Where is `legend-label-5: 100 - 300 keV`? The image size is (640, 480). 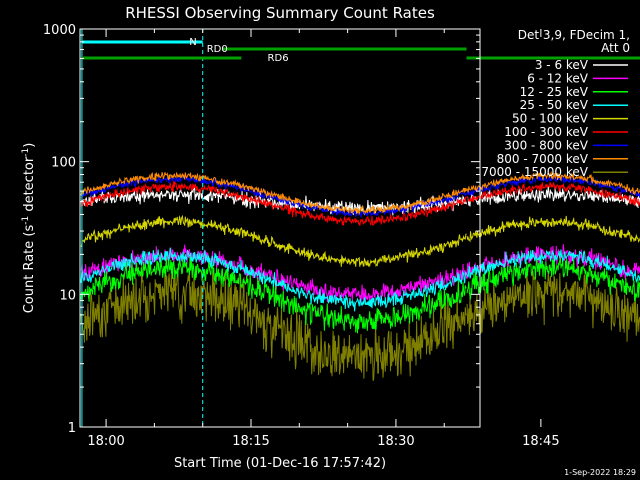 legend-label-5: 100 - 300 keV is located at coordinates (546, 132).